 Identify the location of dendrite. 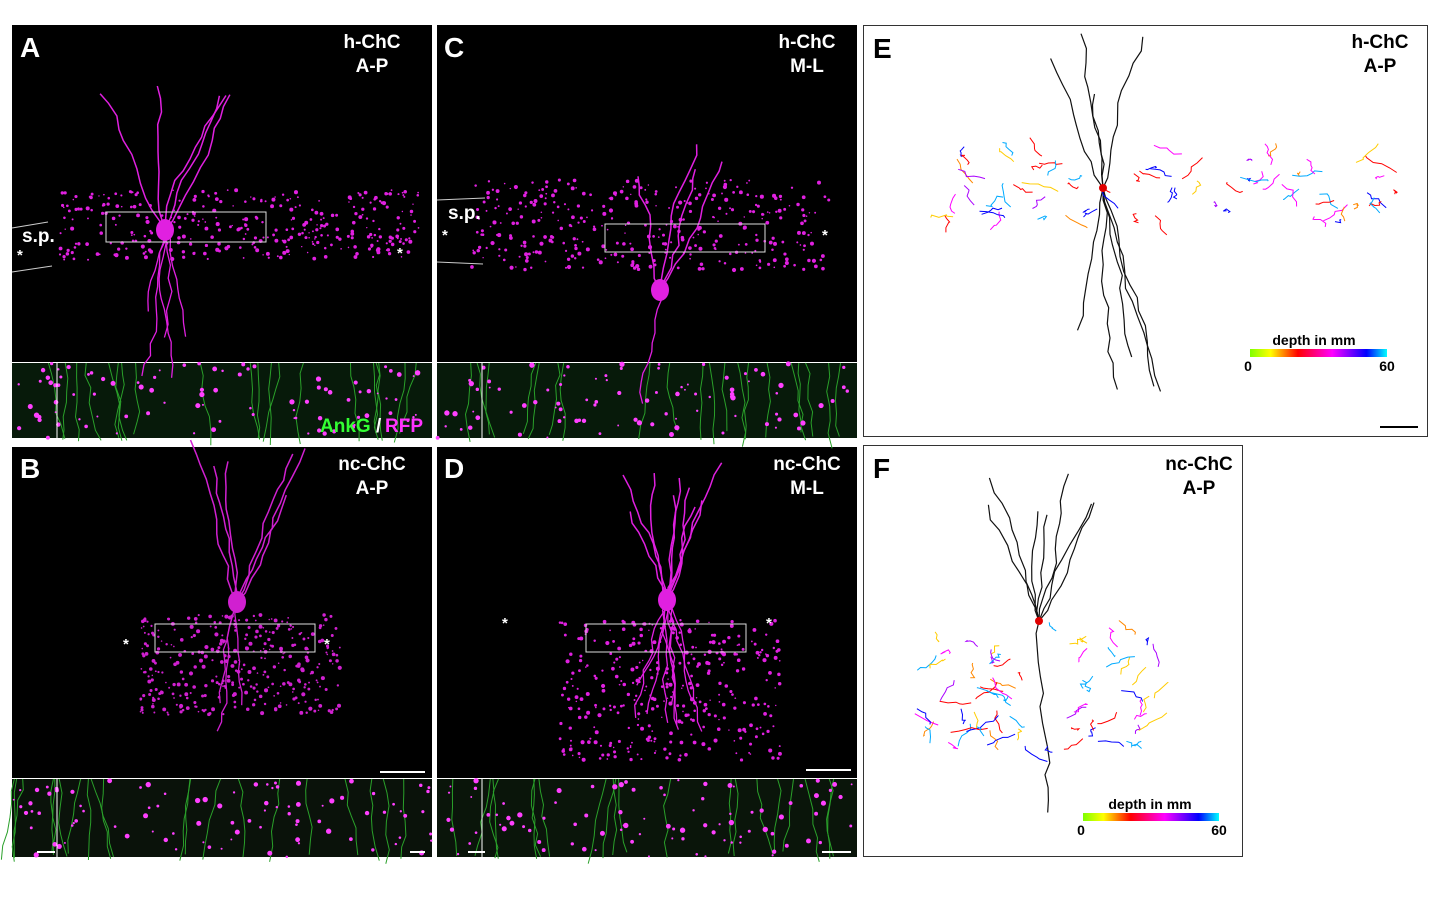
(153, 303).